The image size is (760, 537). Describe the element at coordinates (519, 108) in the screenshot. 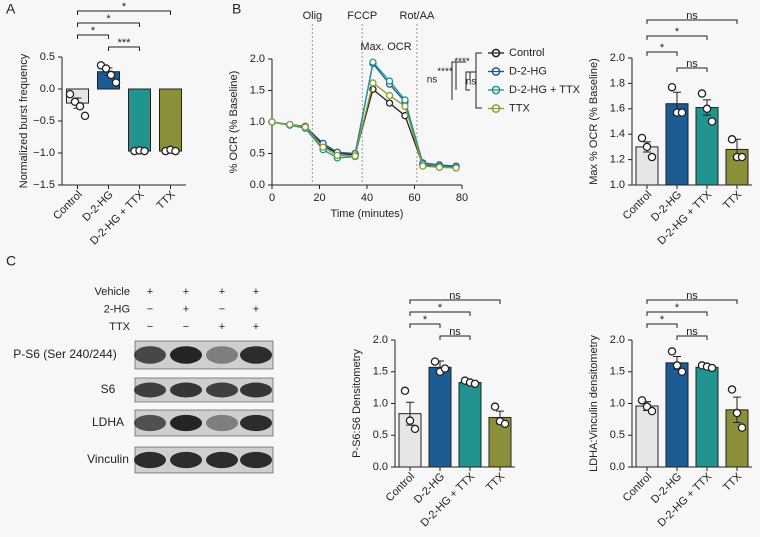

I see `legend-label: TTX` at that location.